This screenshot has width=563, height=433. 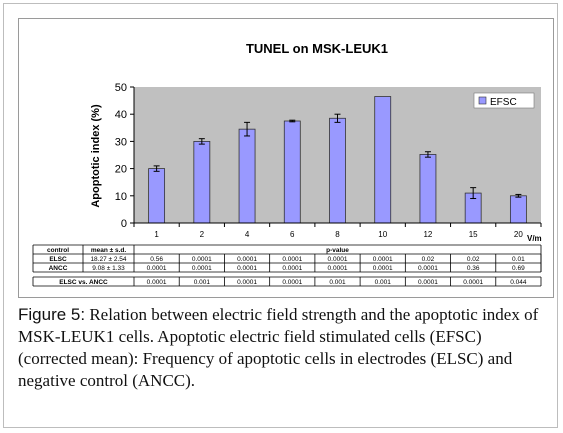 What do you see at coordinates (247, 234) in the screenshot?
I see `x-tick-label: 4` at bounding box center [247, 234].